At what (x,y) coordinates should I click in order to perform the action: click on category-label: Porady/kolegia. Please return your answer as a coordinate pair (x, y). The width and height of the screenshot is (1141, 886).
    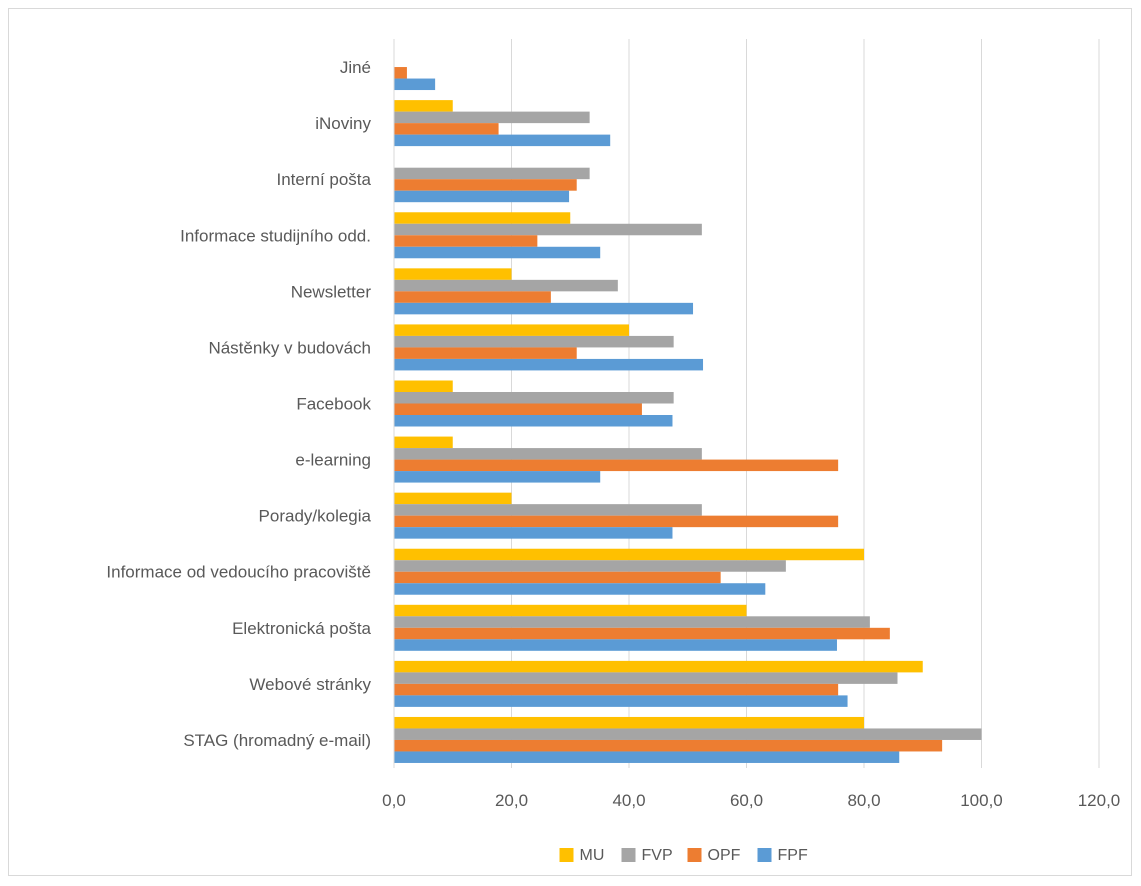
    Looking at the image, I should click on (315, 516).